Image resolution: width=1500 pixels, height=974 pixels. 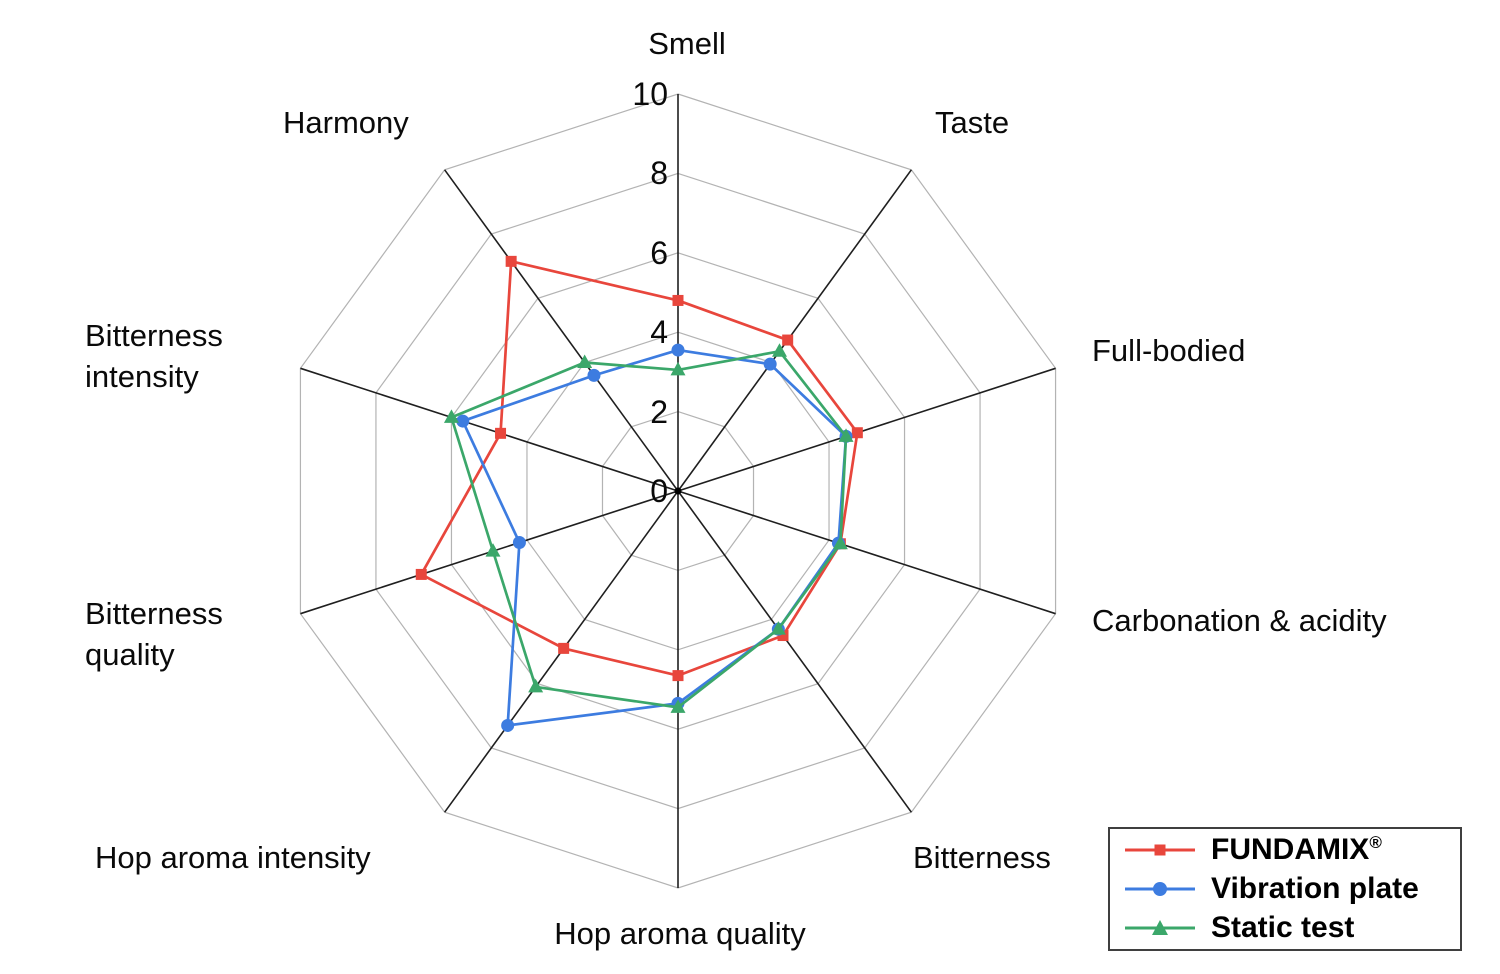 What do you see at coordinates (346, 122) in the screenshot?
I see `axis-label-harmony: Harmony` at bounding box center [346, 122].